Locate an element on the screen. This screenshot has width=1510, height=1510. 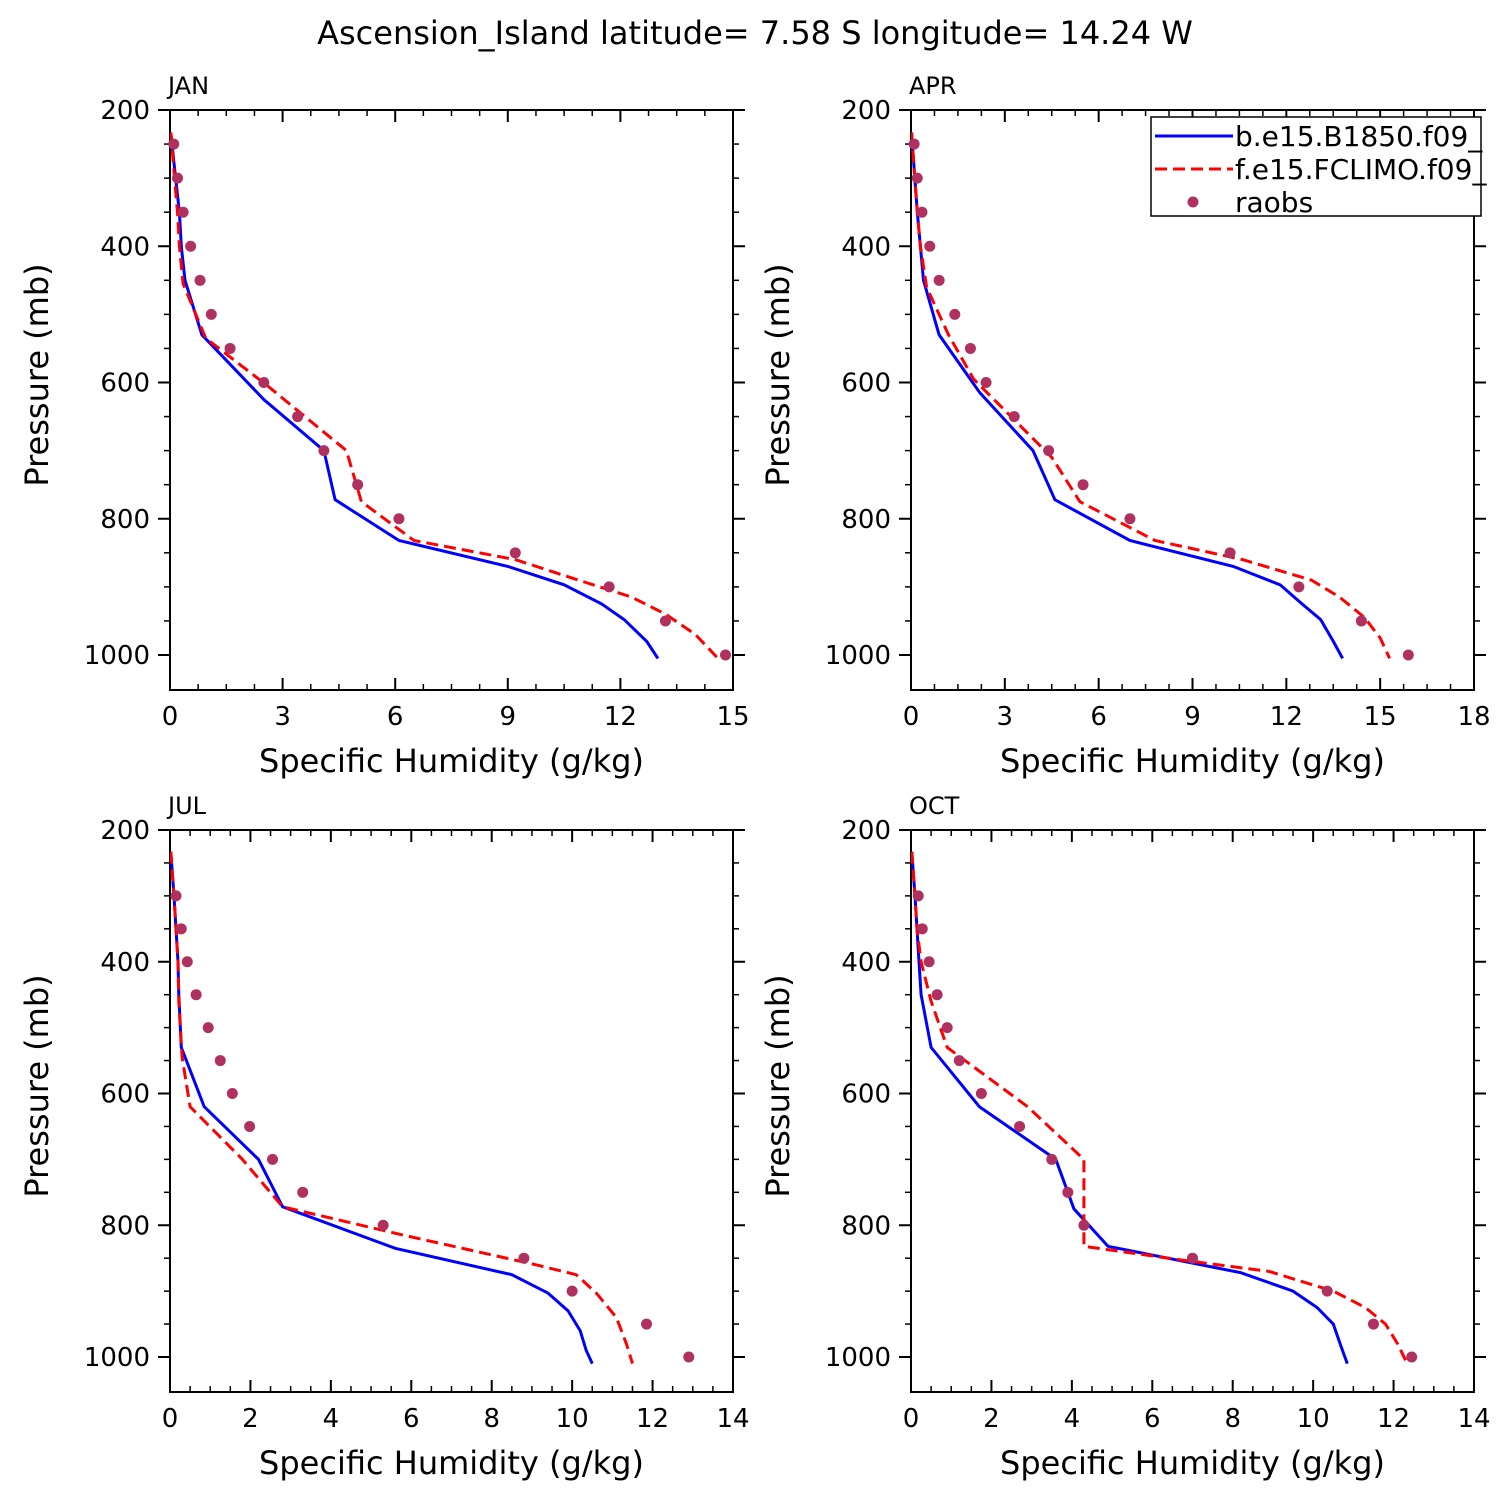
panel-title: OCT is located at coordinates (934, 806).